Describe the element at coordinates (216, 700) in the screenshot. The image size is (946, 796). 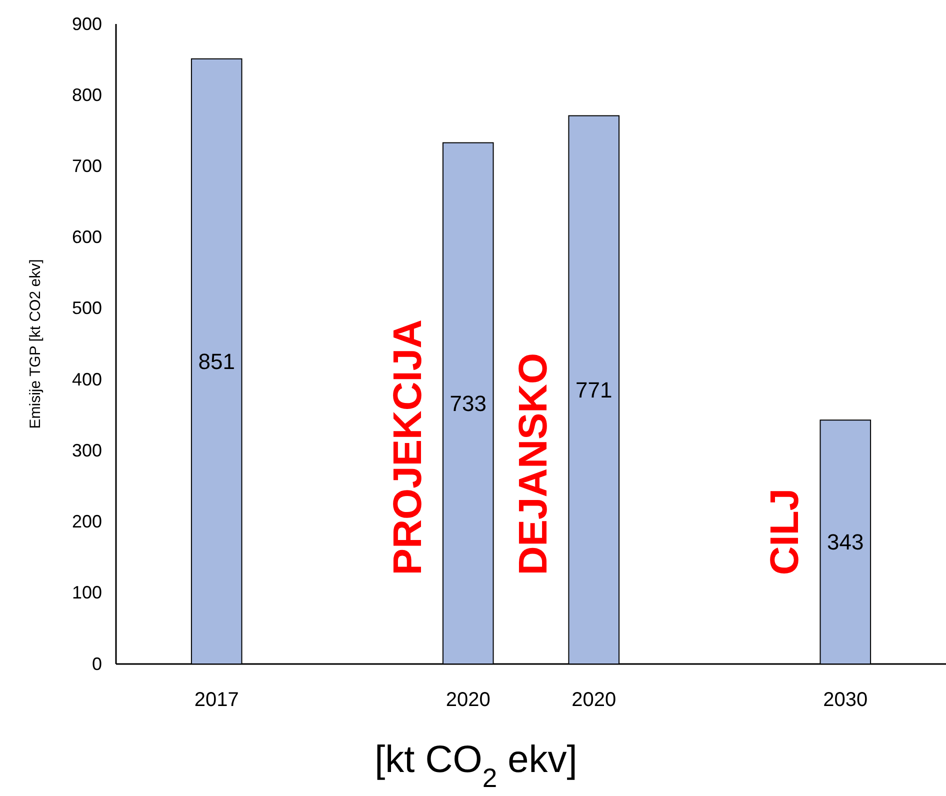
I see `x-tick-label: 2017` at that location.